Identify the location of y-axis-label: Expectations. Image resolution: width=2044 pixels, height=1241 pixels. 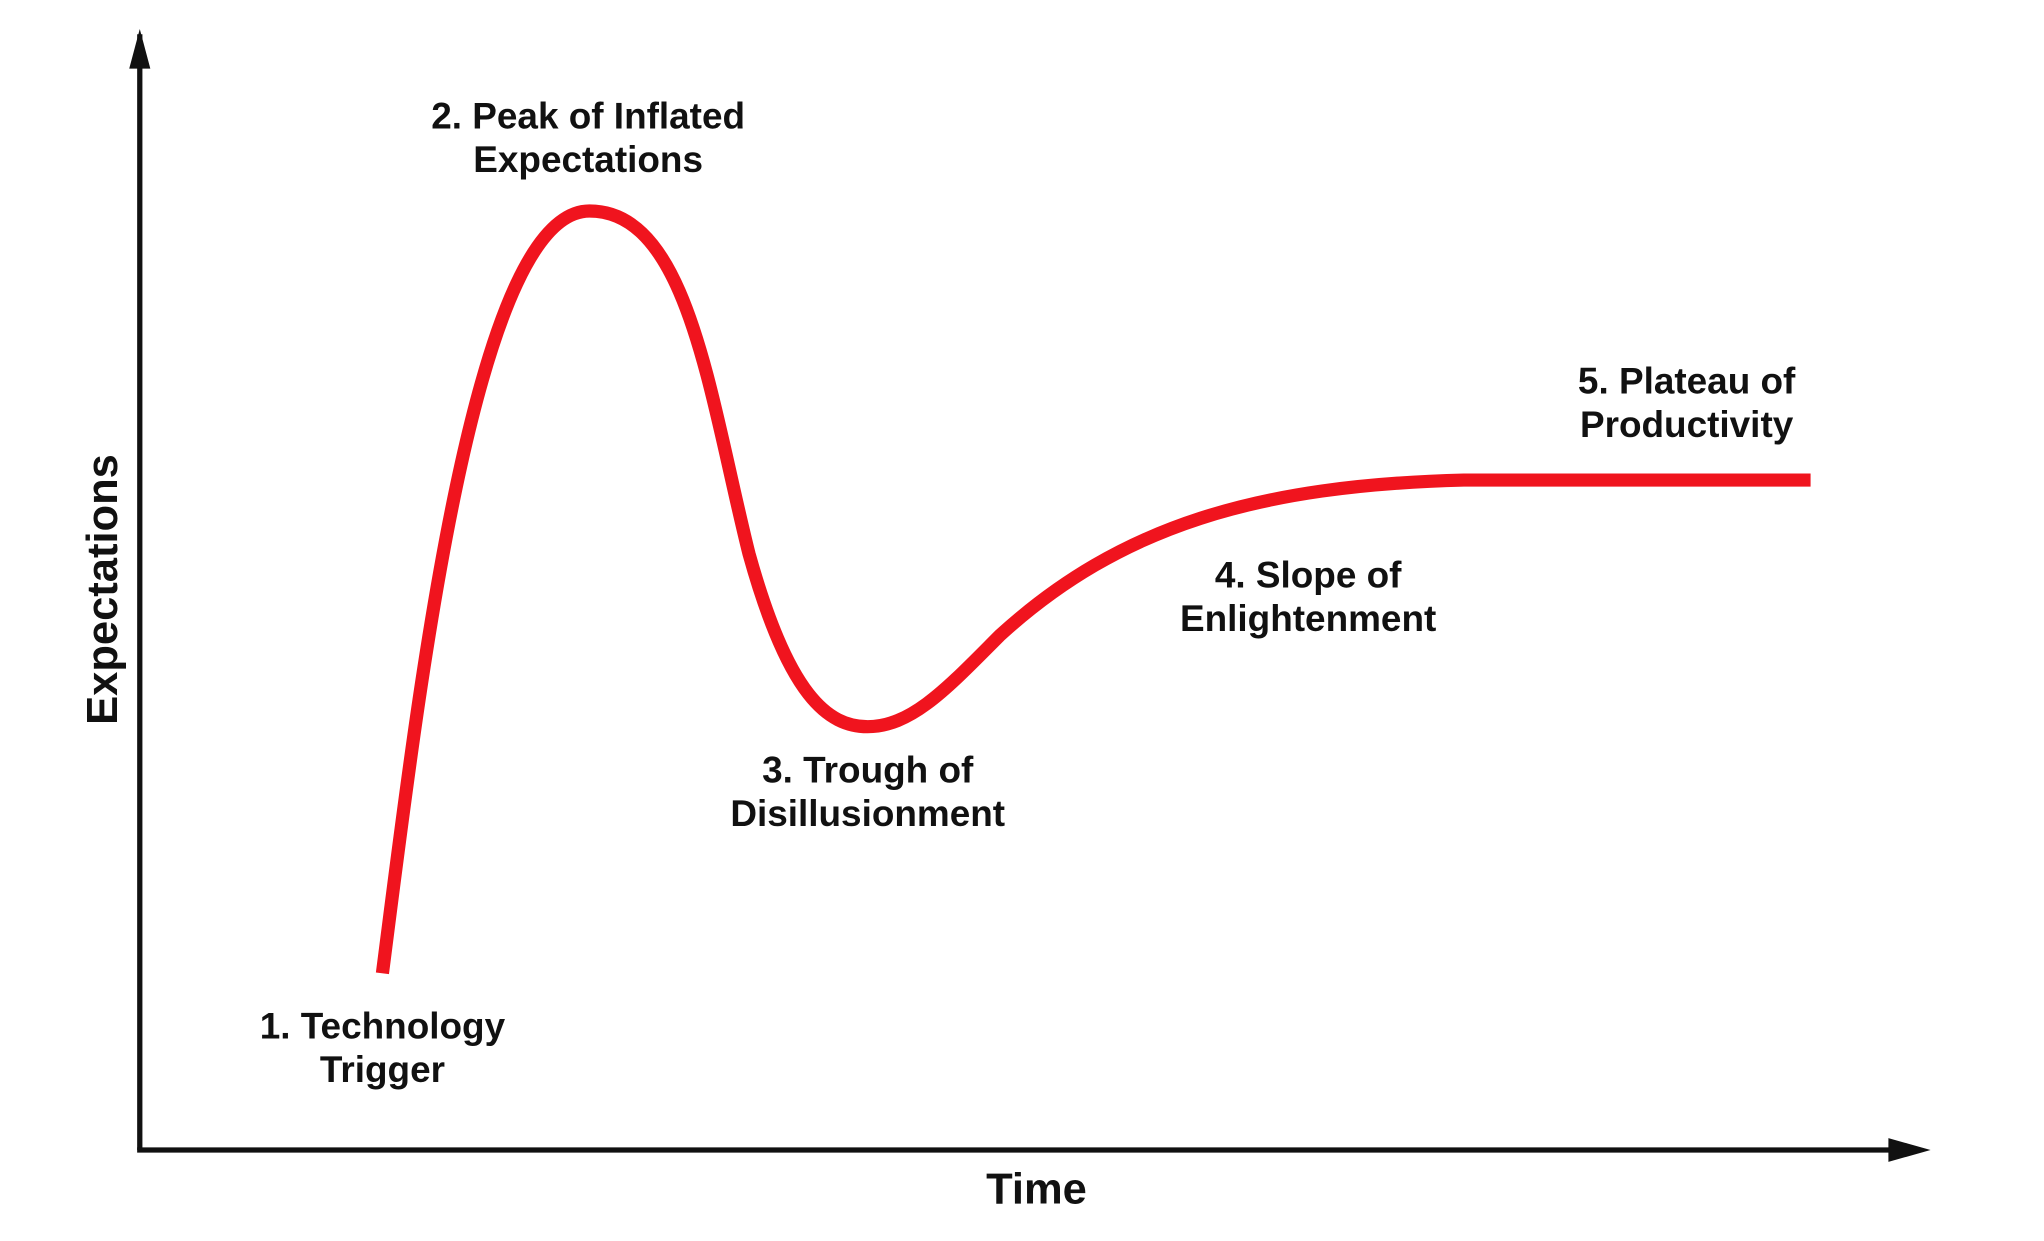
(103, 589).